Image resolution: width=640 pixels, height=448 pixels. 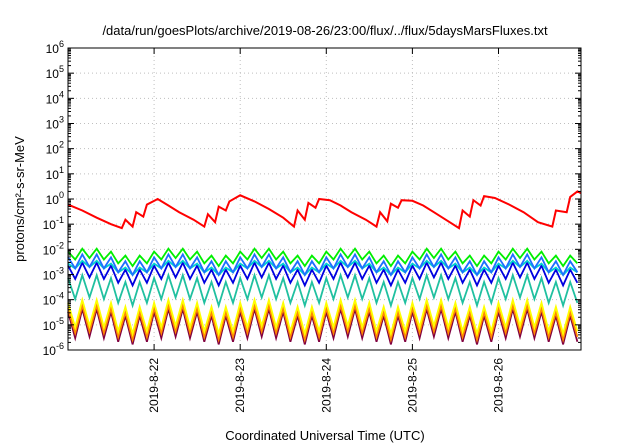 What do you see at coordinates (19, 199) in the screenshot?
I see `y-axis-label: protons/cm²-s-sr-MeV` at bounding box center [19, 199].